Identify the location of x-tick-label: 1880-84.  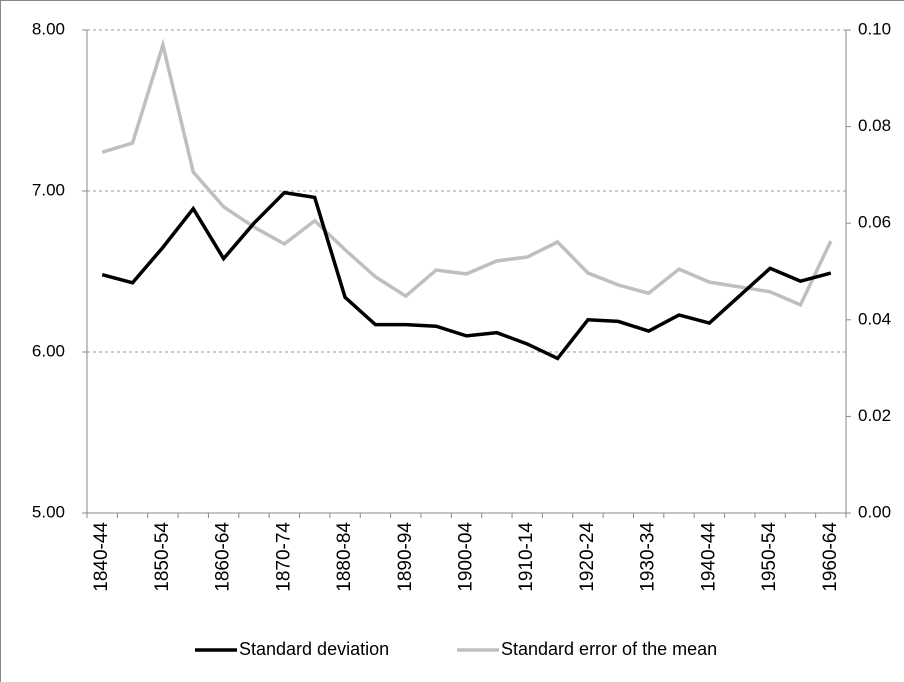
(344, 557).